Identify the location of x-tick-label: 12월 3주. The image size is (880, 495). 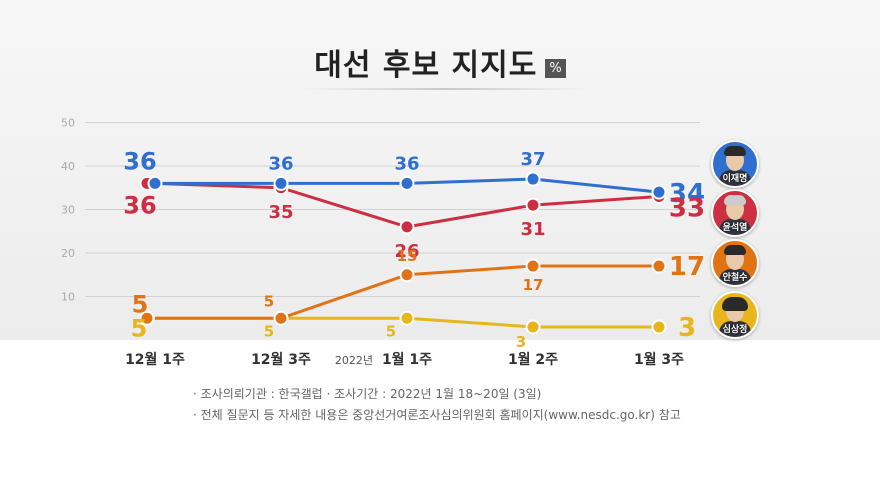
(281, 359).